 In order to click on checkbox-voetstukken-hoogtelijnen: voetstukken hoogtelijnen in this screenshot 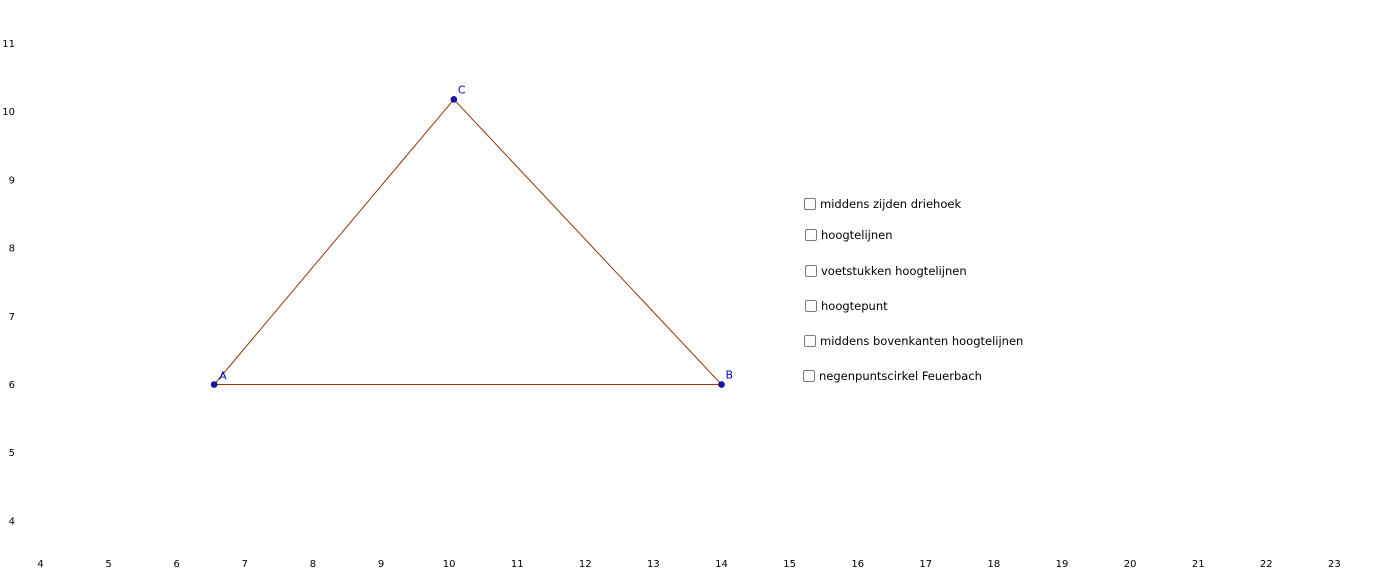, I will do `click(886, 271)`.